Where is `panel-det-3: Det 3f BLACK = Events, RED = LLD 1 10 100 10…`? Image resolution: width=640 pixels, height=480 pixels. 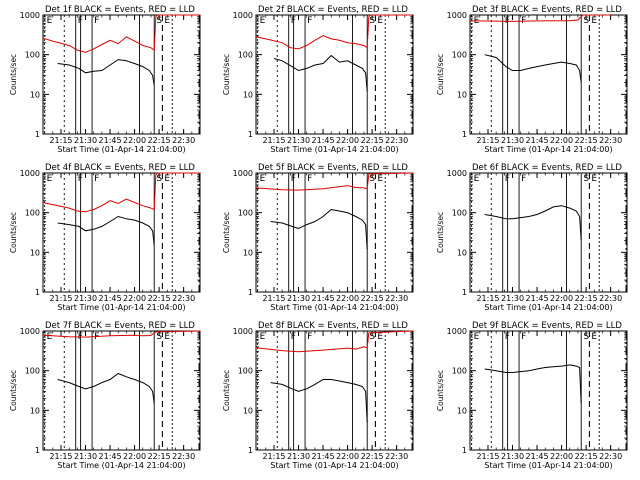
panel-det-3: Det 3f BLACK = Events, RED = LLD 1 10 100 10… is located at coordinates (532, 79).